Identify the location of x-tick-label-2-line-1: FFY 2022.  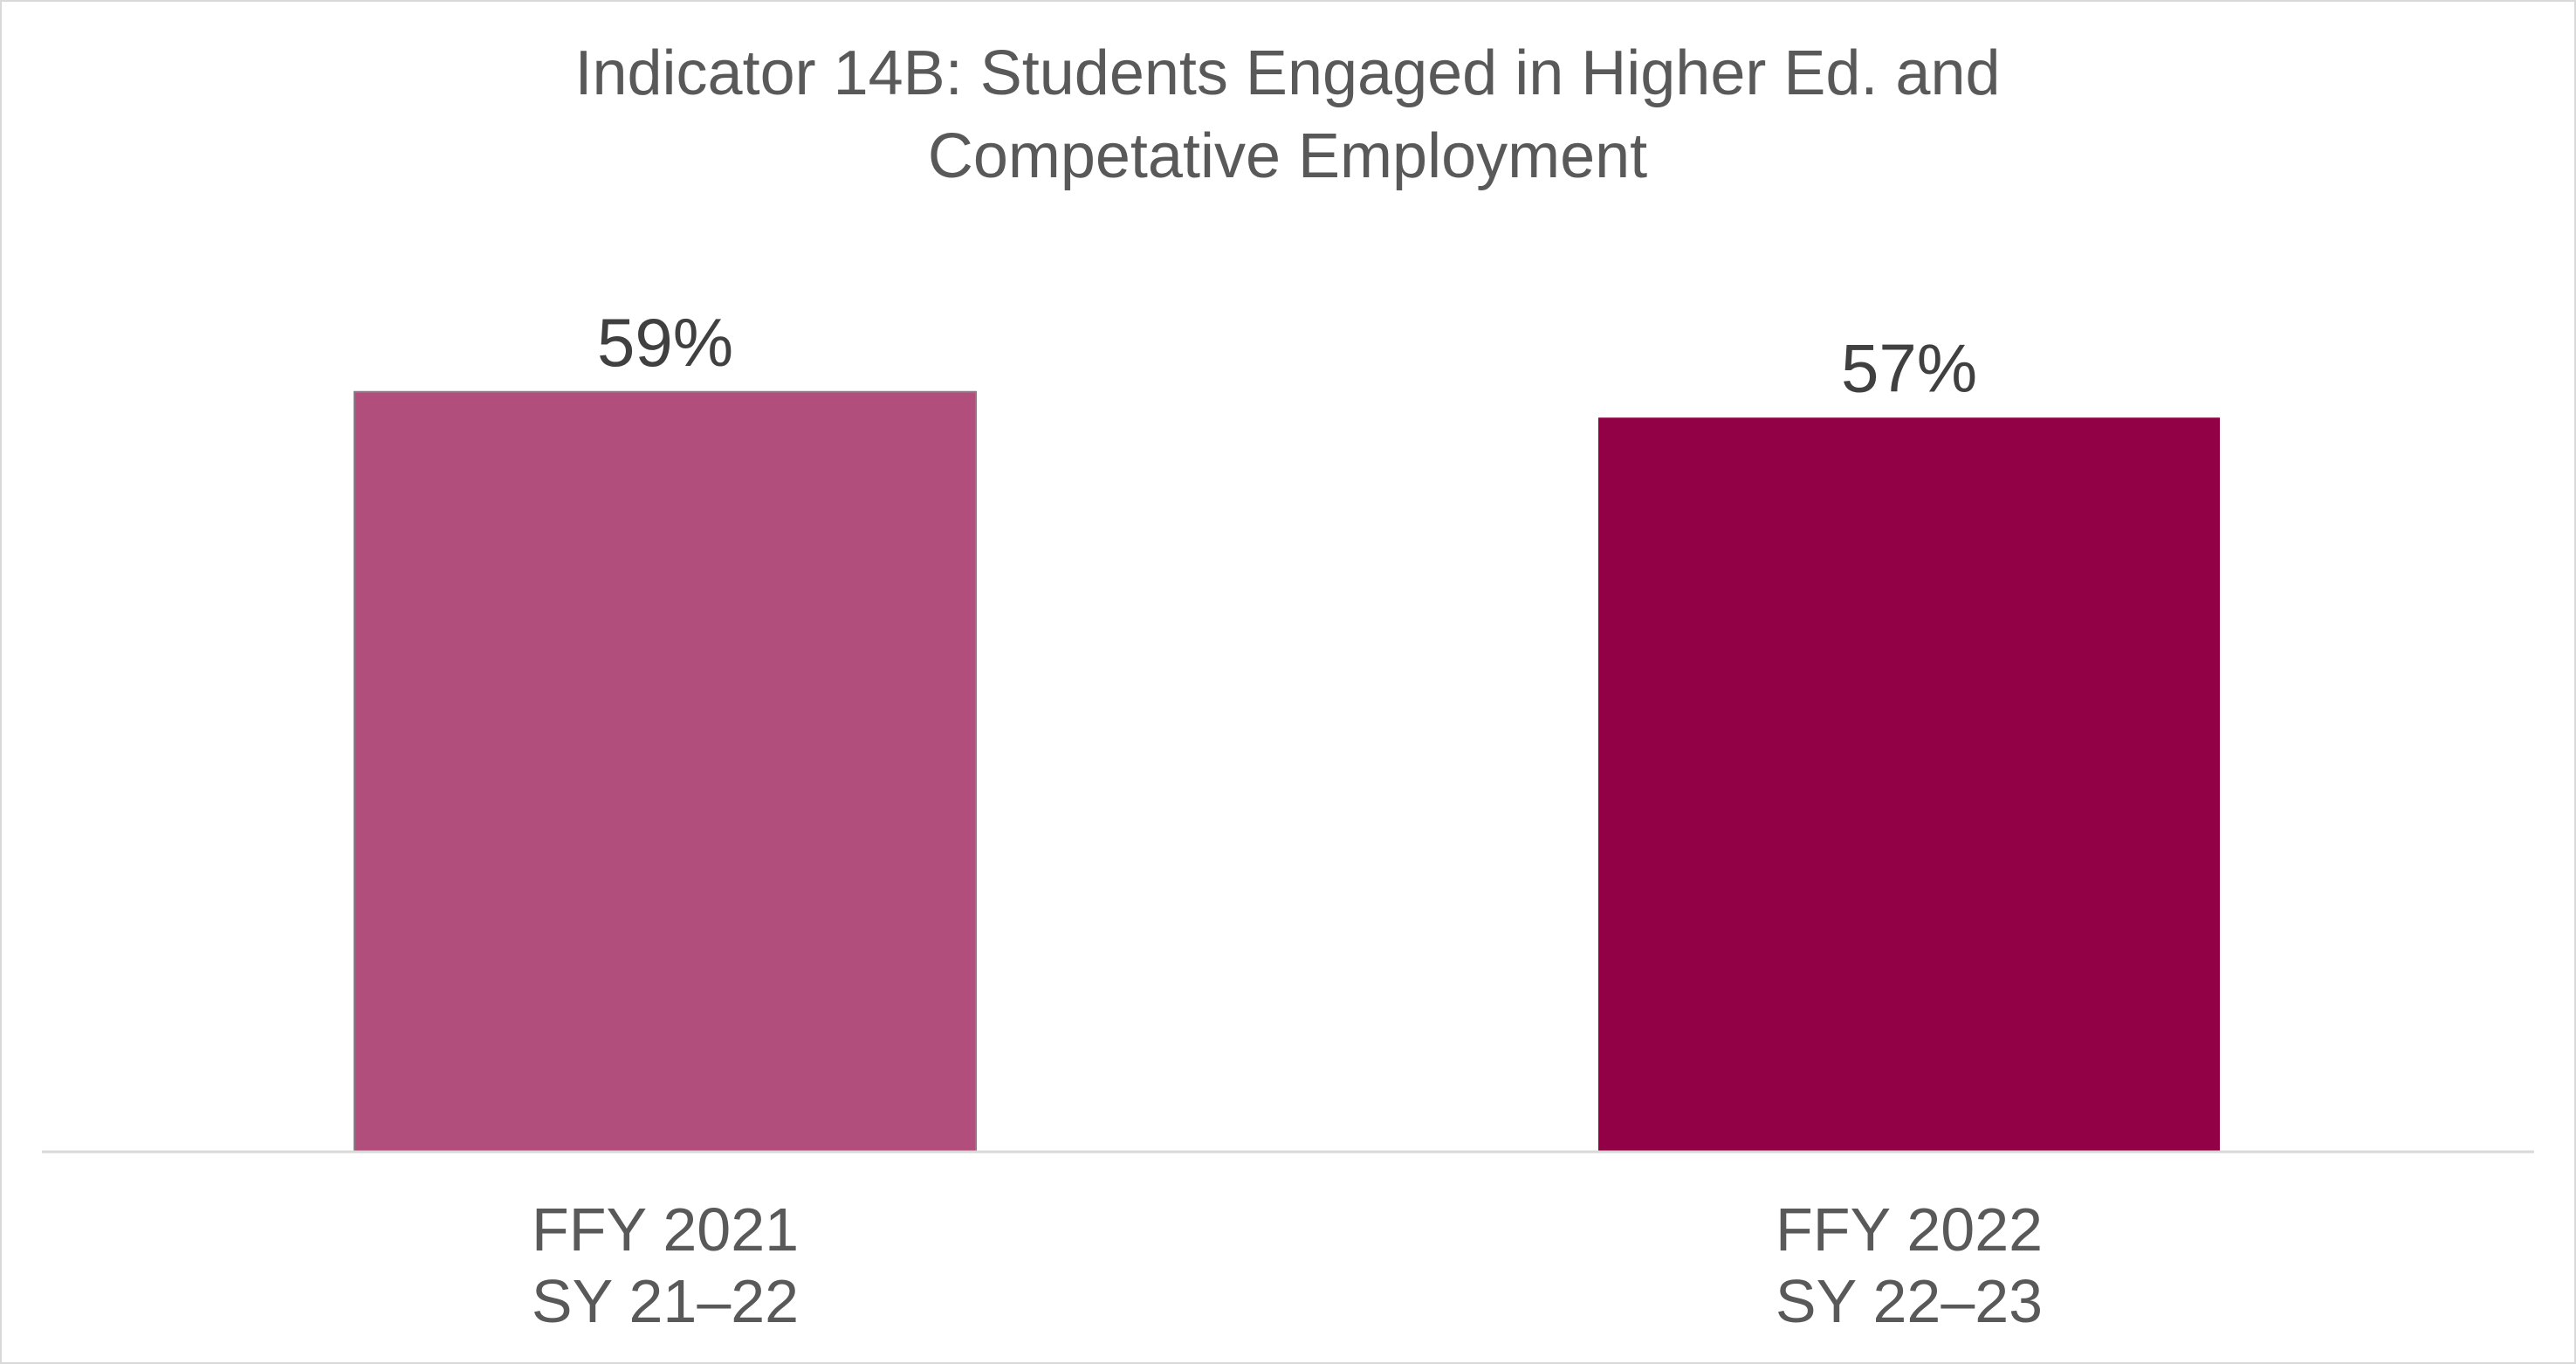
(1910, 1229).